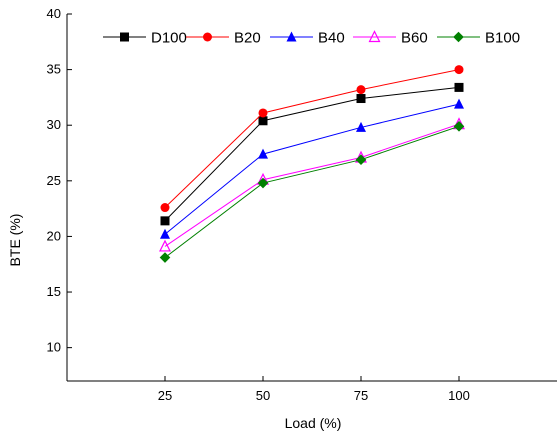 The height and width of the screenshot is (436, 560). What do you see at coordinates (165, 395) in the screenshot?
I see `x-tick-label: 25` at bounding box center [165, 395].